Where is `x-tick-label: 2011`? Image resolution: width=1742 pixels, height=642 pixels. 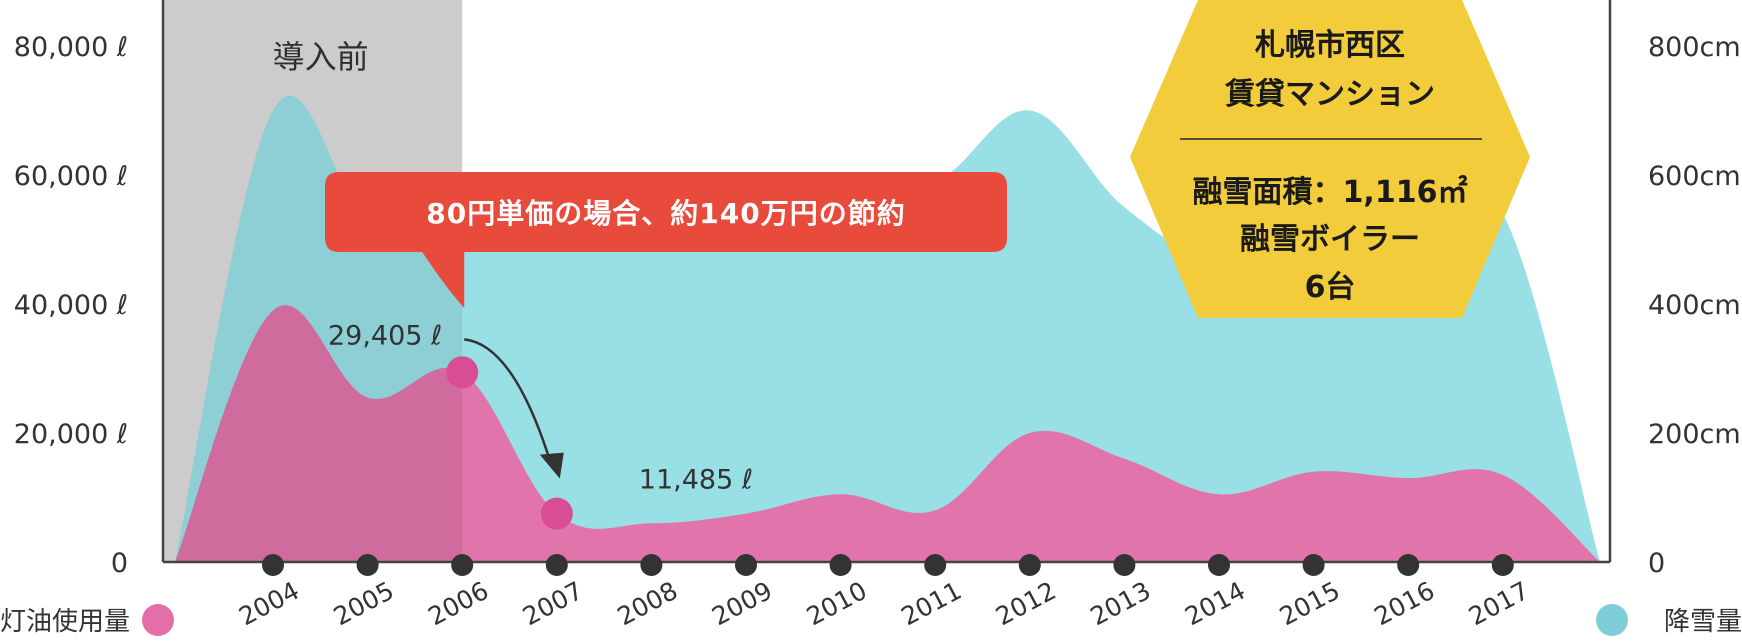
x-tick-label: 2011 is located at coordinates (931, 603).